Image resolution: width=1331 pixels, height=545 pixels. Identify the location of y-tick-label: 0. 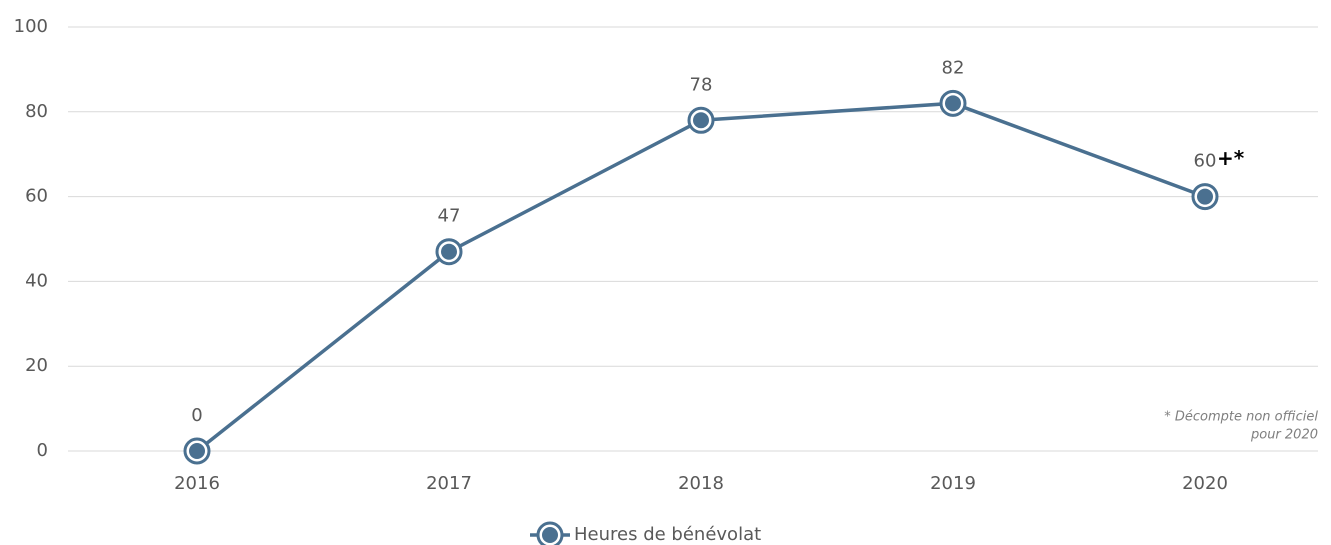
(42, 450).